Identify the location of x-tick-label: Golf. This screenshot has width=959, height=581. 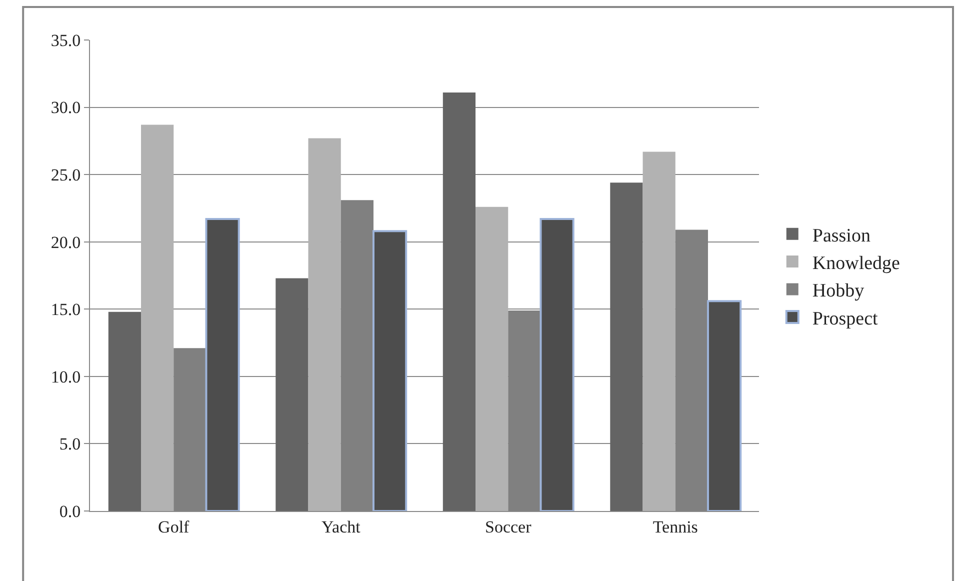
(174, 526).